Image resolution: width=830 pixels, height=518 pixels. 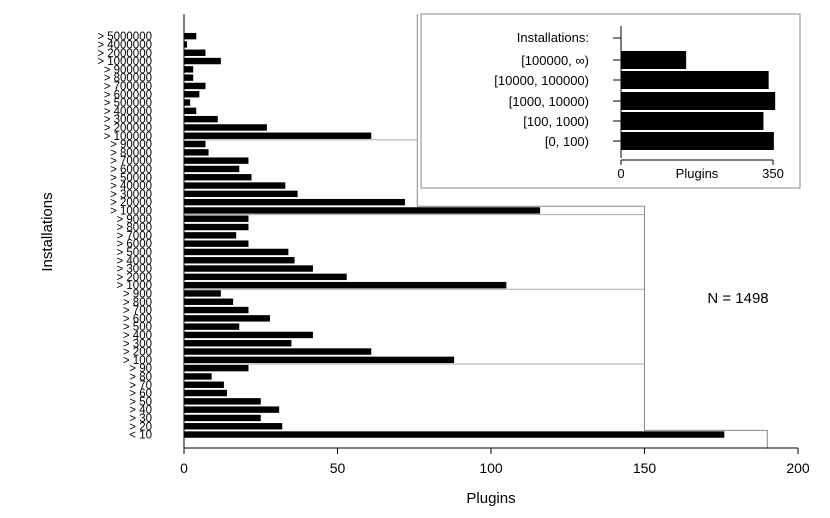 What do you see at coordinates (140, 386) in the screenshot?
I see `y-tick-label: > 70` at bounding box center [140, 386].